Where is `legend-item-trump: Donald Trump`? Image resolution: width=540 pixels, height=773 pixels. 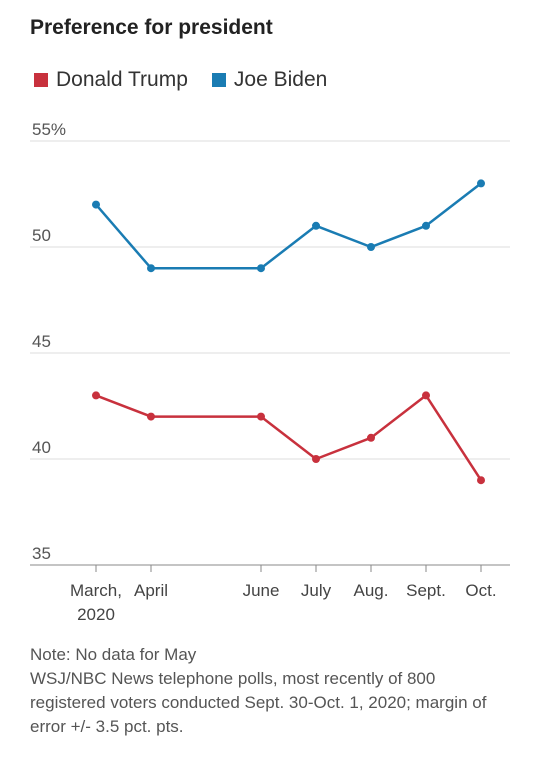 legend-item-trump: Donald Trump is located at coordinates (111, 80).